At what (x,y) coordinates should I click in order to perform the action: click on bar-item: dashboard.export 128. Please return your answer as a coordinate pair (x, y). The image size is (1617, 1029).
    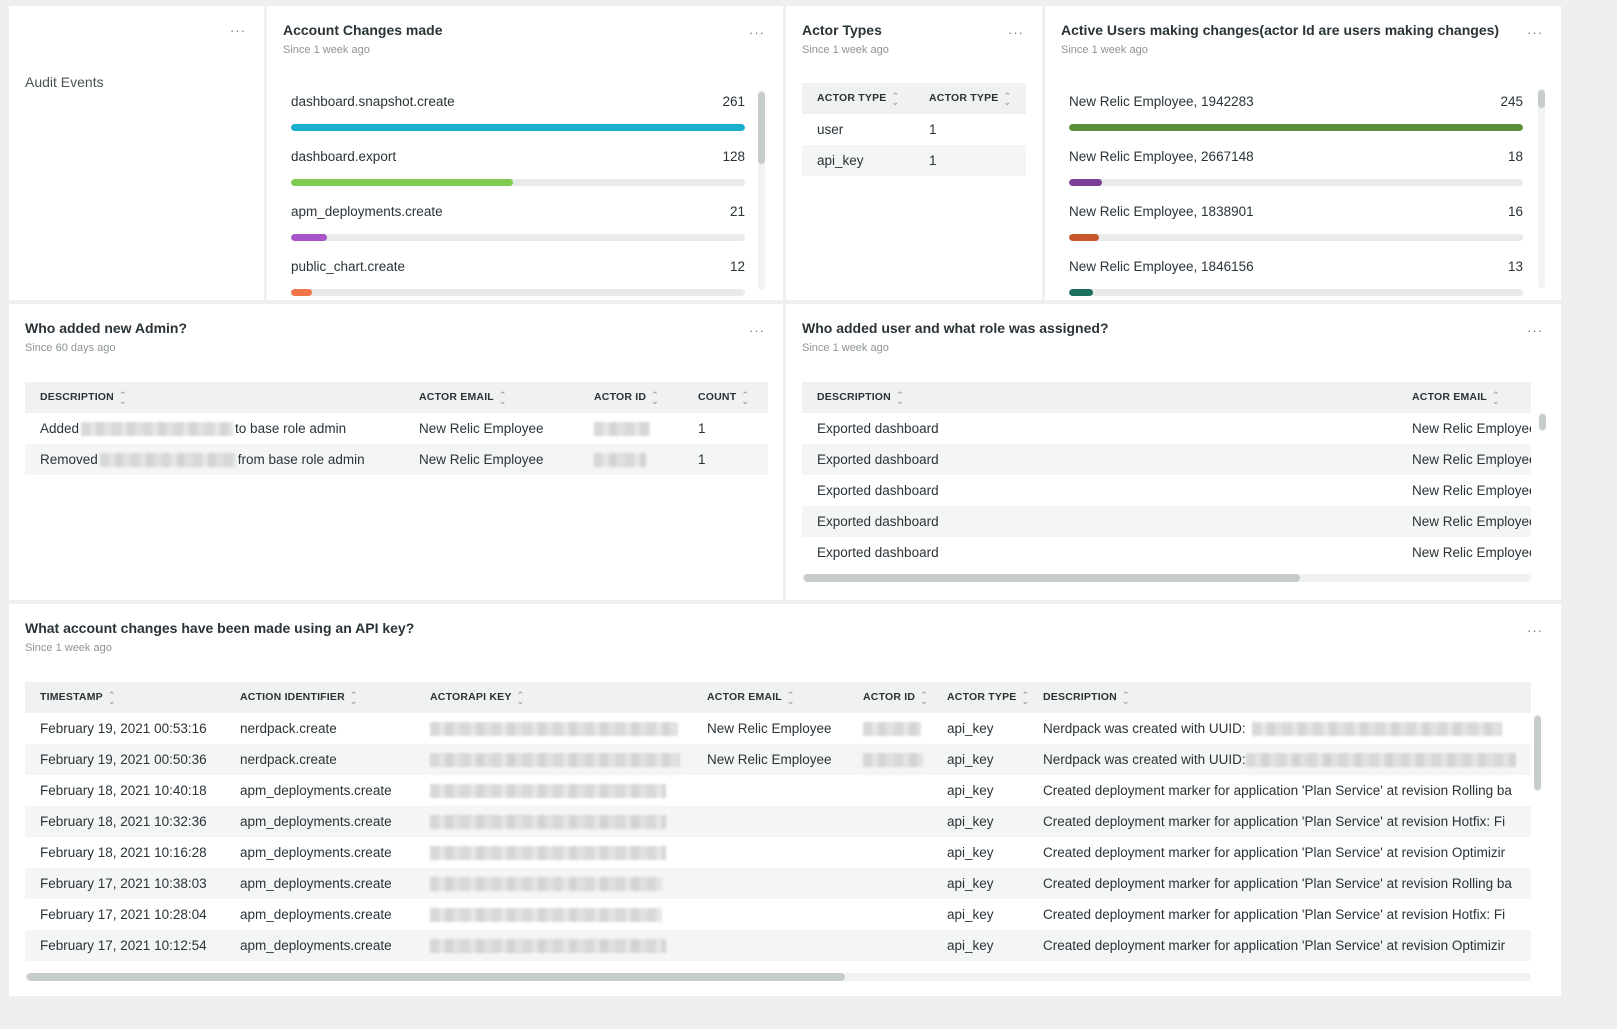
    Looking at the image, I should click on (514, 168).